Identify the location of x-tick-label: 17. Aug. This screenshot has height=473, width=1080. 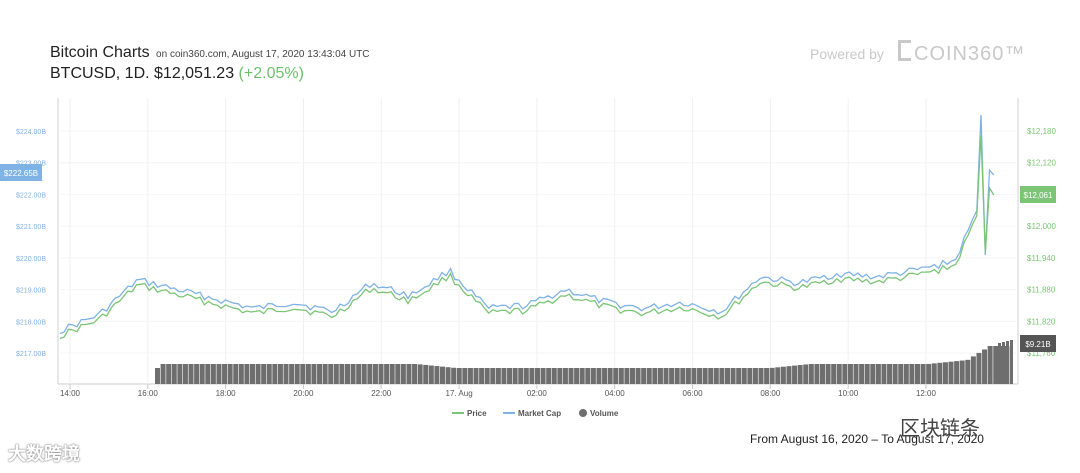
(459, 393).